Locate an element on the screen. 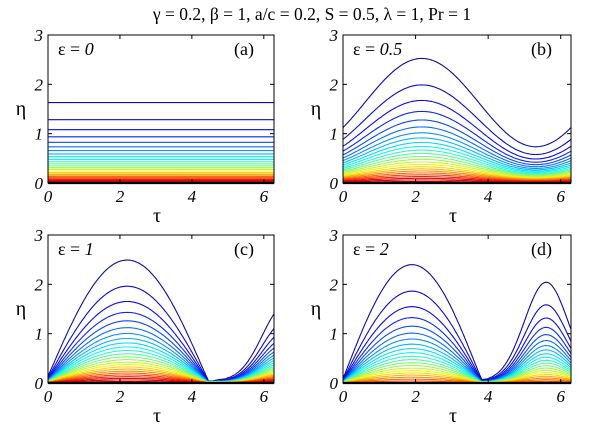 This screenshot has width=590, height=431. panel-label: (c) is located at coordinates (244, 249).